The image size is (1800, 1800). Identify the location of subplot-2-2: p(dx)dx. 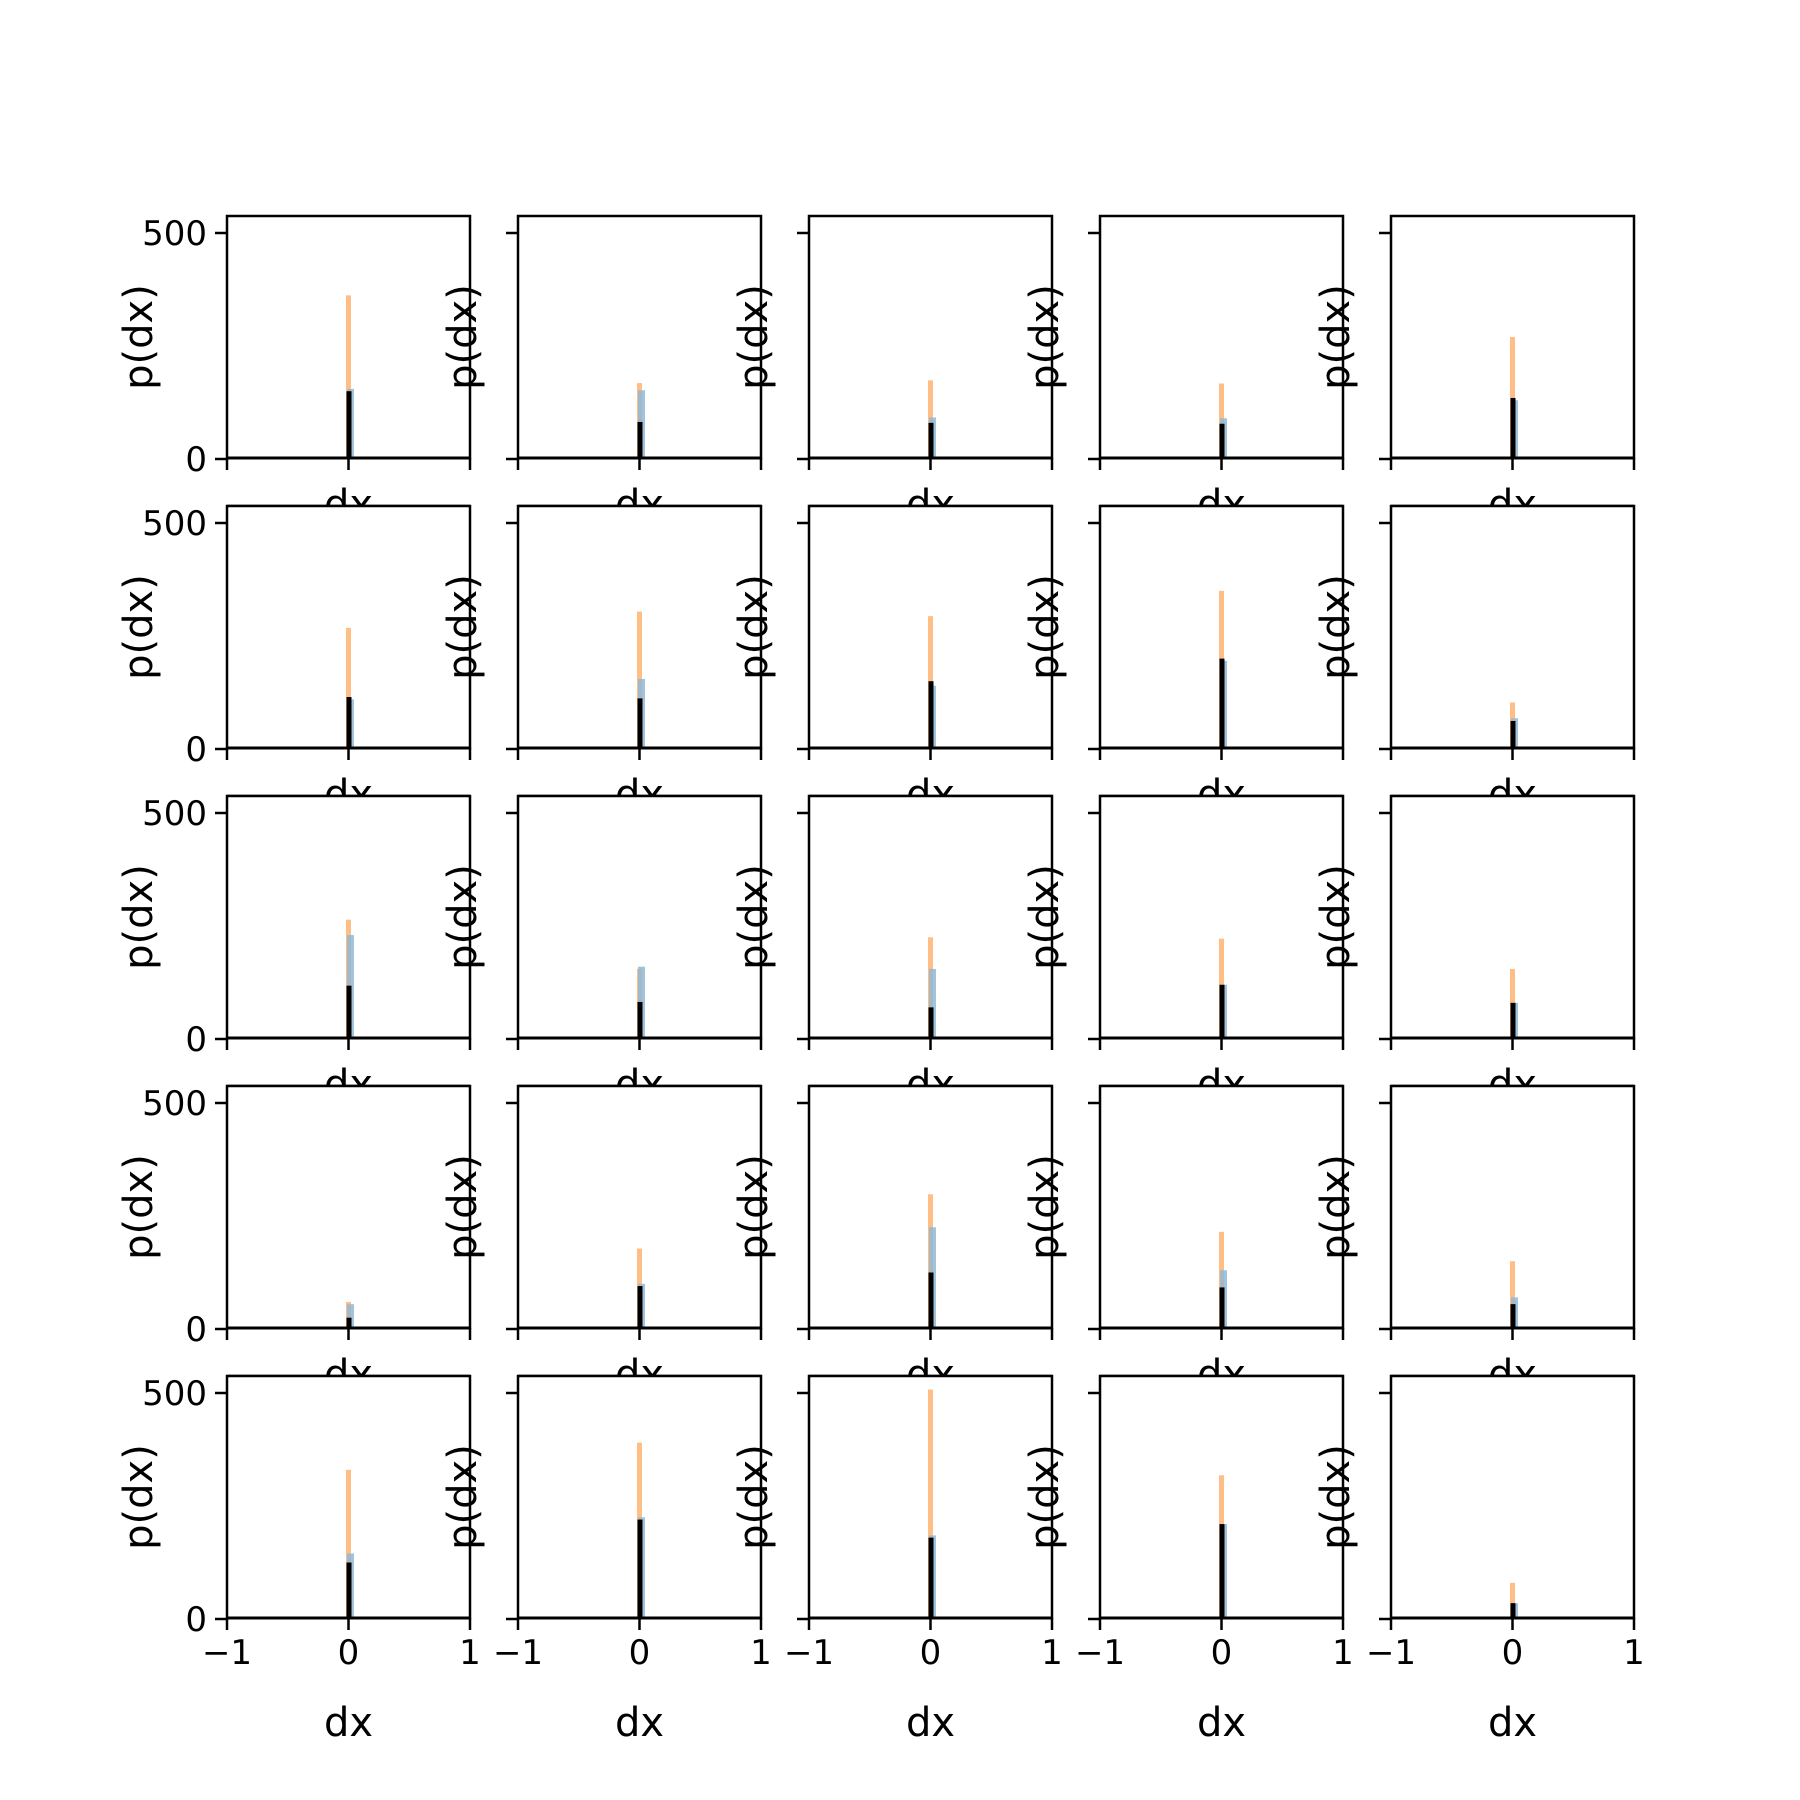
(601, 661).